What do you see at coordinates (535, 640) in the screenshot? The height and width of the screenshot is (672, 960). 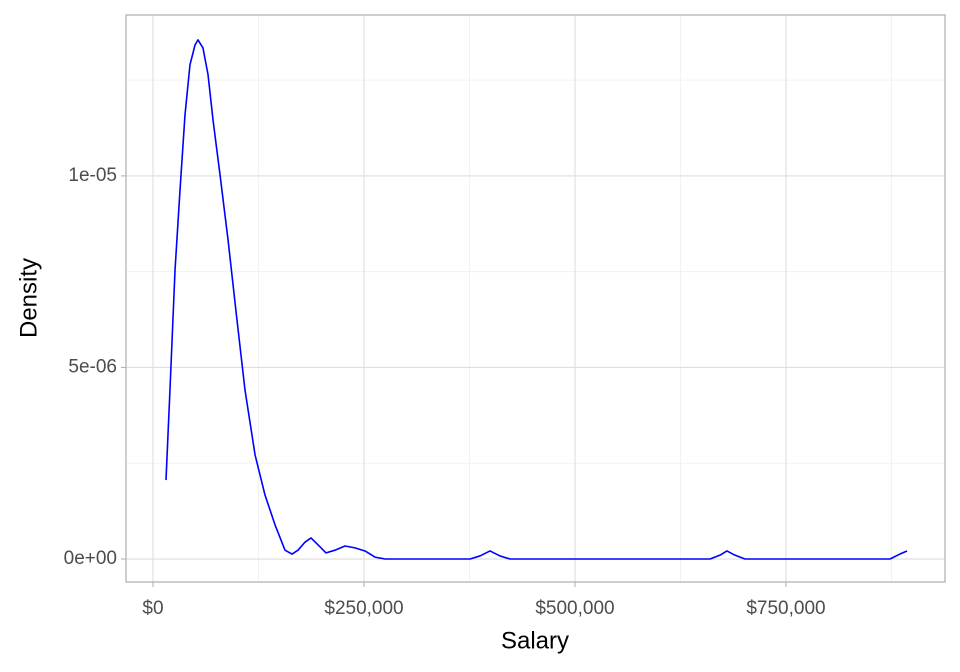 I see `x-axis-title: Salary` at bounding box center [535, 640].